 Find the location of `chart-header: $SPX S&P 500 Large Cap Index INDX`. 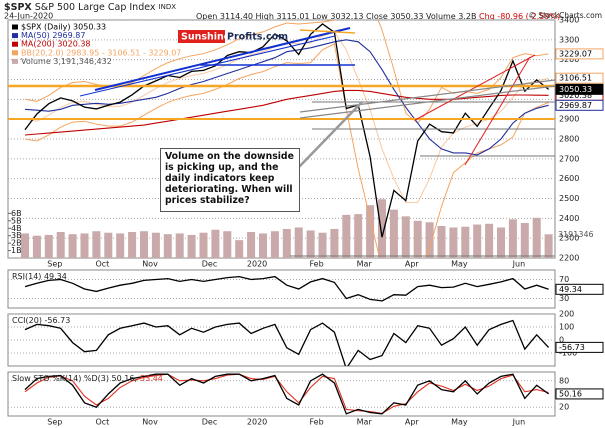

chart-header: $SPX S&P 500 Large Cap Index INDX is located at coordinates (90, 7).